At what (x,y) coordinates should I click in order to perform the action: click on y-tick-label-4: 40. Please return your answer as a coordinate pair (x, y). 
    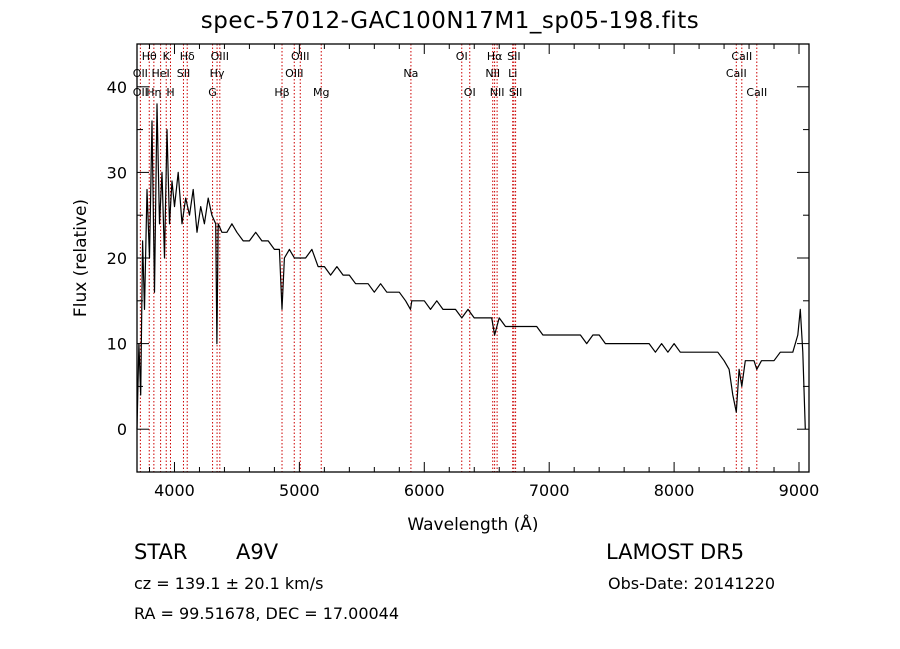
    Looking at the image, I should click on (117, 87).